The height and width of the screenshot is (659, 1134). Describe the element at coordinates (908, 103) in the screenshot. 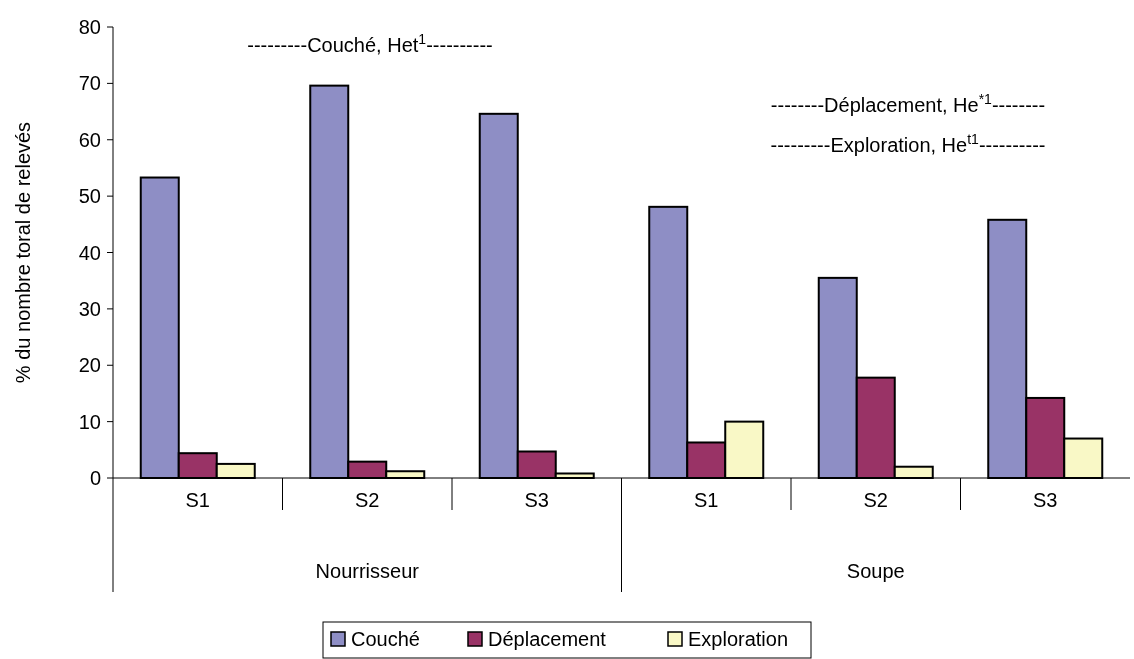

I see `annotation: --------Déplacement, He$^{*1}$--------` at that location.